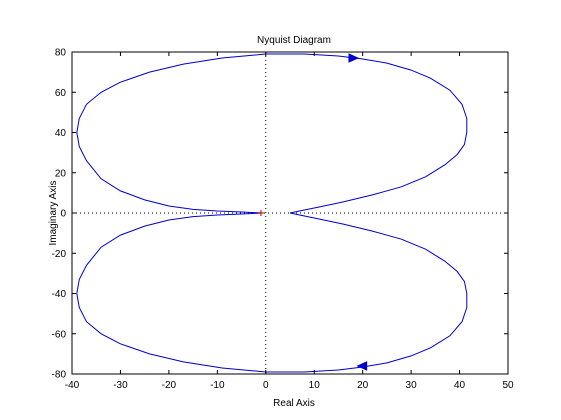  I want to click on y-tick-label--80: -80, so click(59, 375).